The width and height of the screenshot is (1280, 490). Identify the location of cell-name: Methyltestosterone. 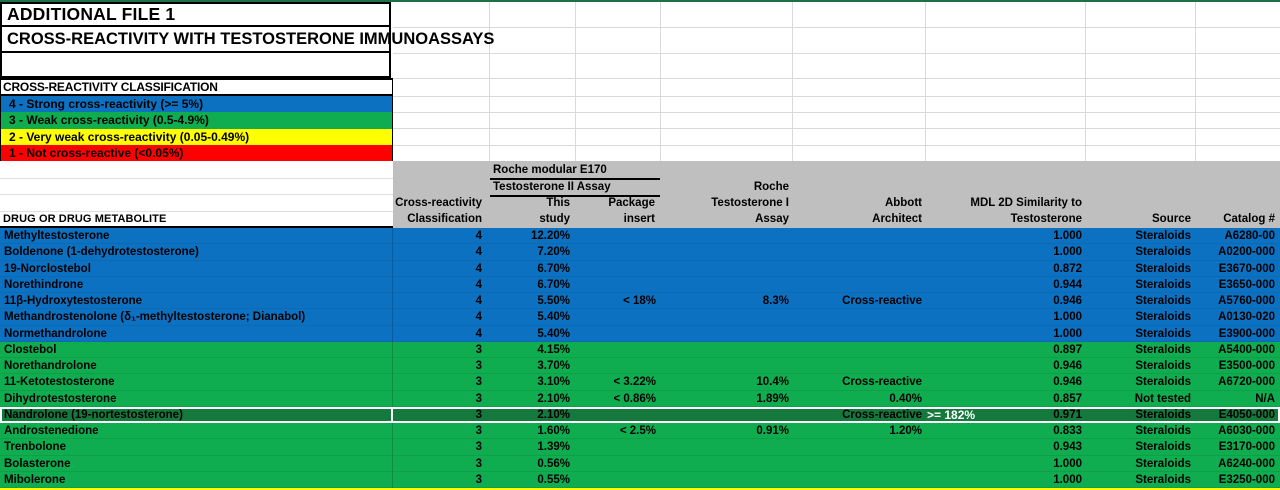
(57, 236).